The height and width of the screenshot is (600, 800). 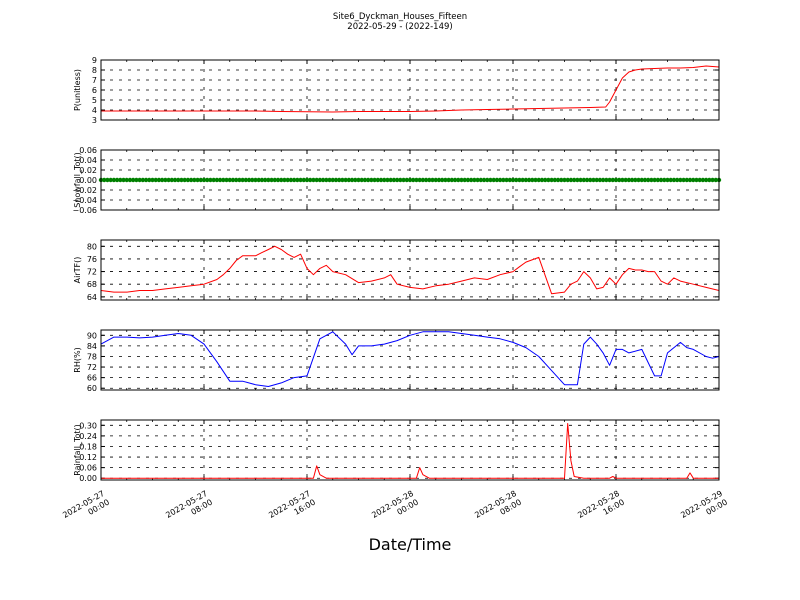 What do you see at coordinates (88, 457) in the screenshot?
I see `y-tick-label: 0.12` at bounding box center [88, 457].